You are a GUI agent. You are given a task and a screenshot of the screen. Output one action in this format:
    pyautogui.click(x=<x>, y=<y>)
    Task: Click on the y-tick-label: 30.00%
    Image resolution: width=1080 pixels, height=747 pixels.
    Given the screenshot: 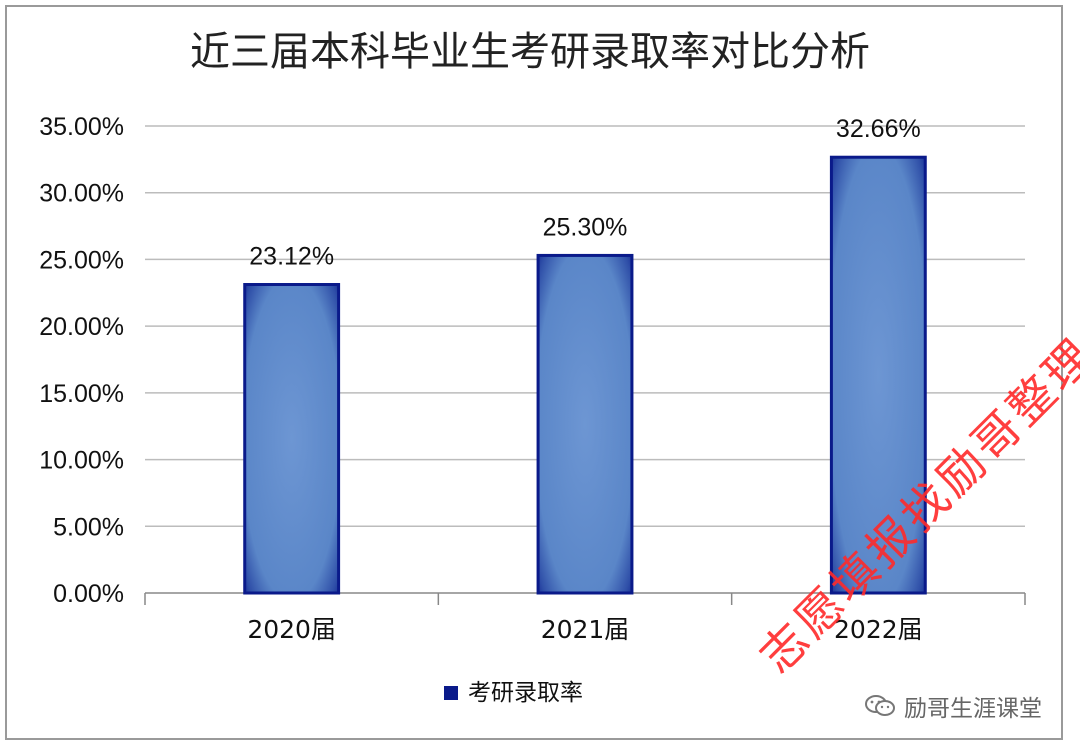 What is the action you would take?
    pyautogui.click(x=81, y=194)
    